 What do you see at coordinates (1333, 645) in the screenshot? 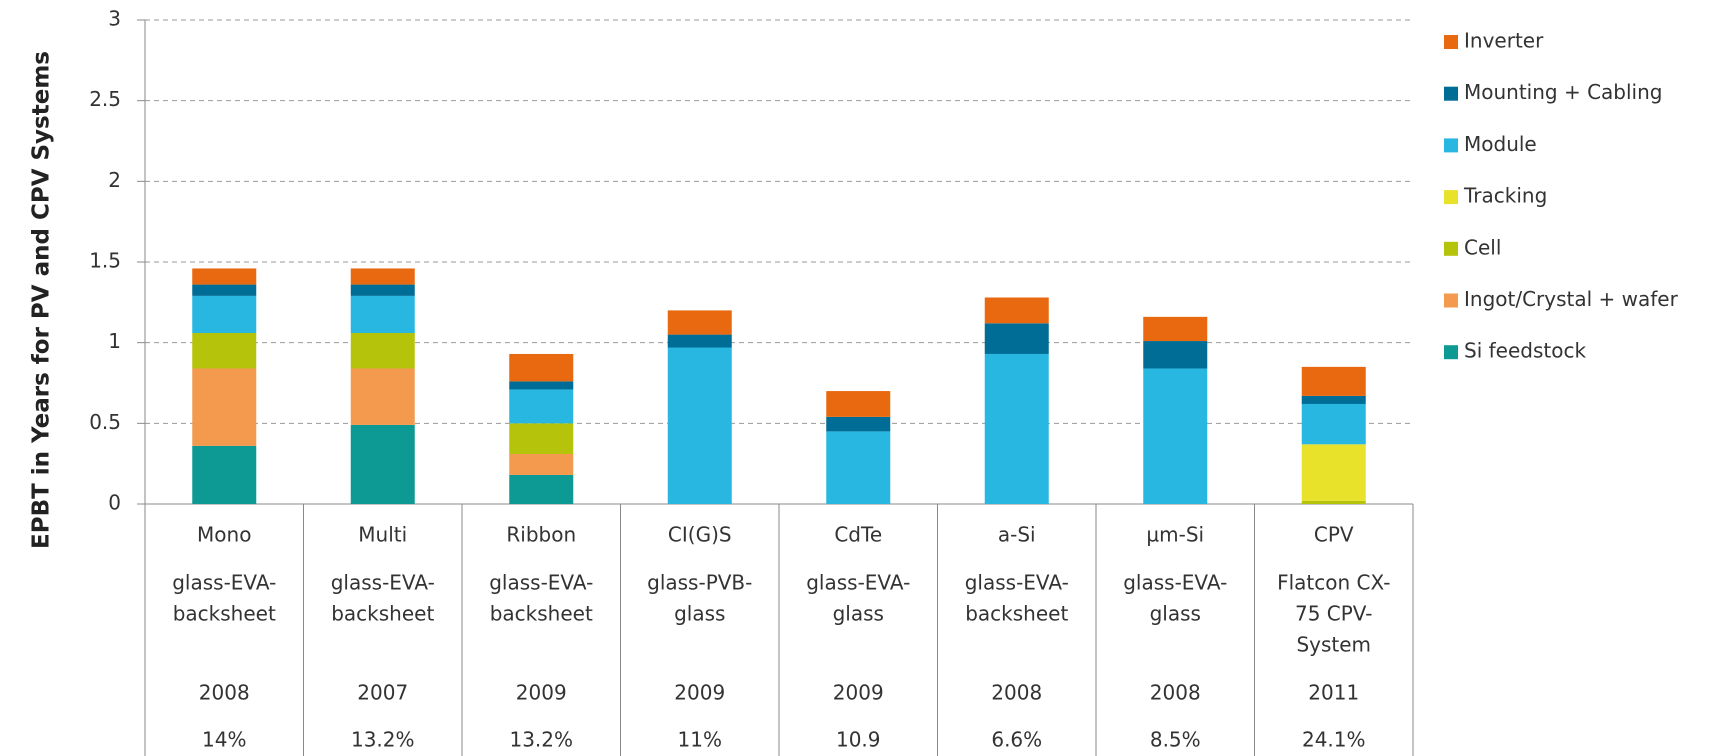
I see `encapsulation-label: System` at bounding box center [1333, 645].